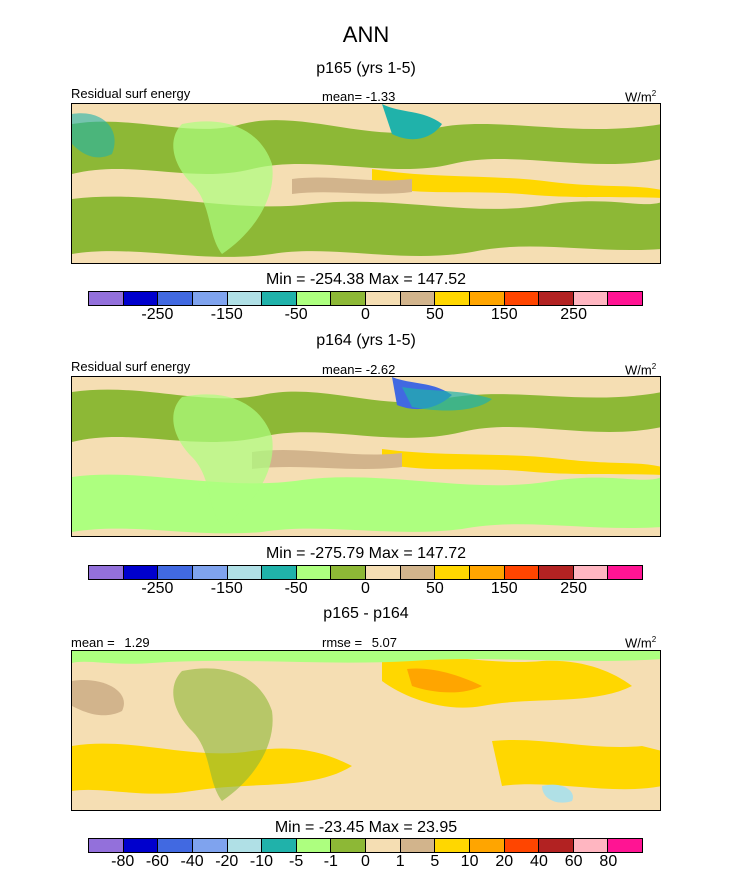 The image size is (732, 877). Describe the element at coordinates (296, 861) in the screenshot. I see `colorbar-tick-label: -5` at that location.